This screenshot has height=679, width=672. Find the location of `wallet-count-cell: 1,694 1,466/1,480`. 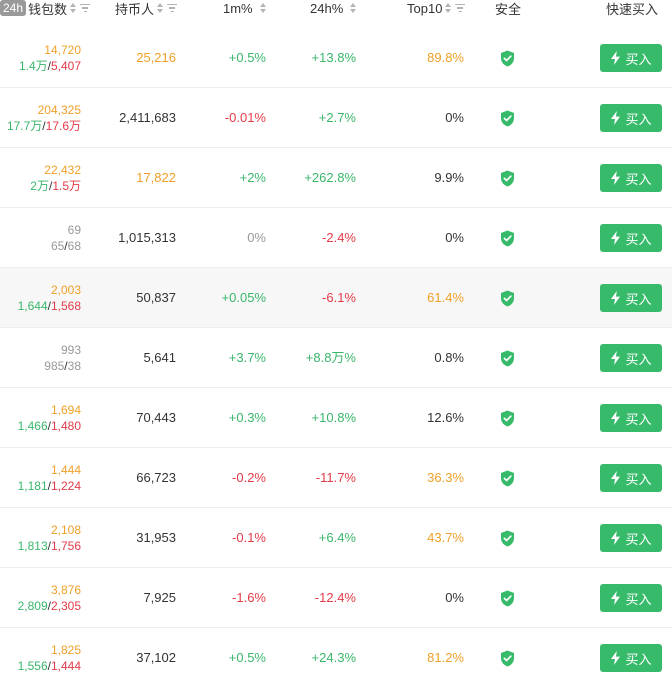

wallet-count-cell: 1,694 1,466/1,480 is located at coordinates (49, 418).